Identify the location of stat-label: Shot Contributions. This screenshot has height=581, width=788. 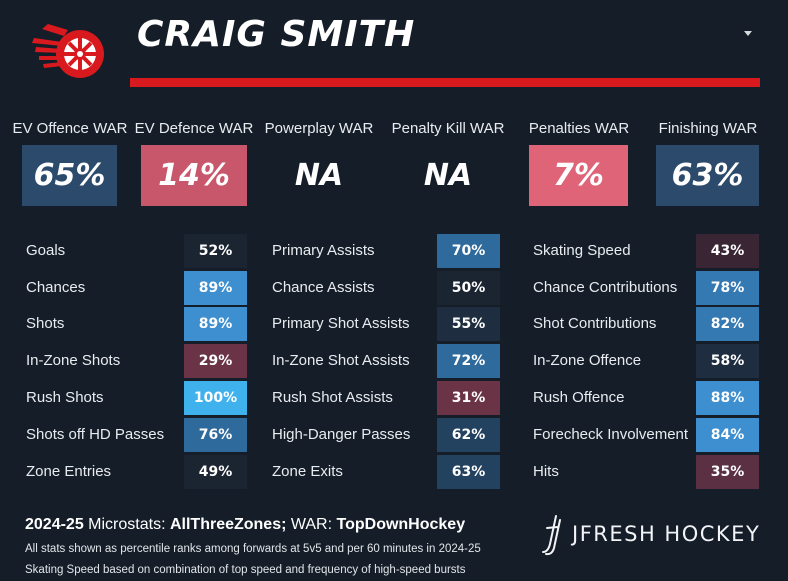
(595, 323).